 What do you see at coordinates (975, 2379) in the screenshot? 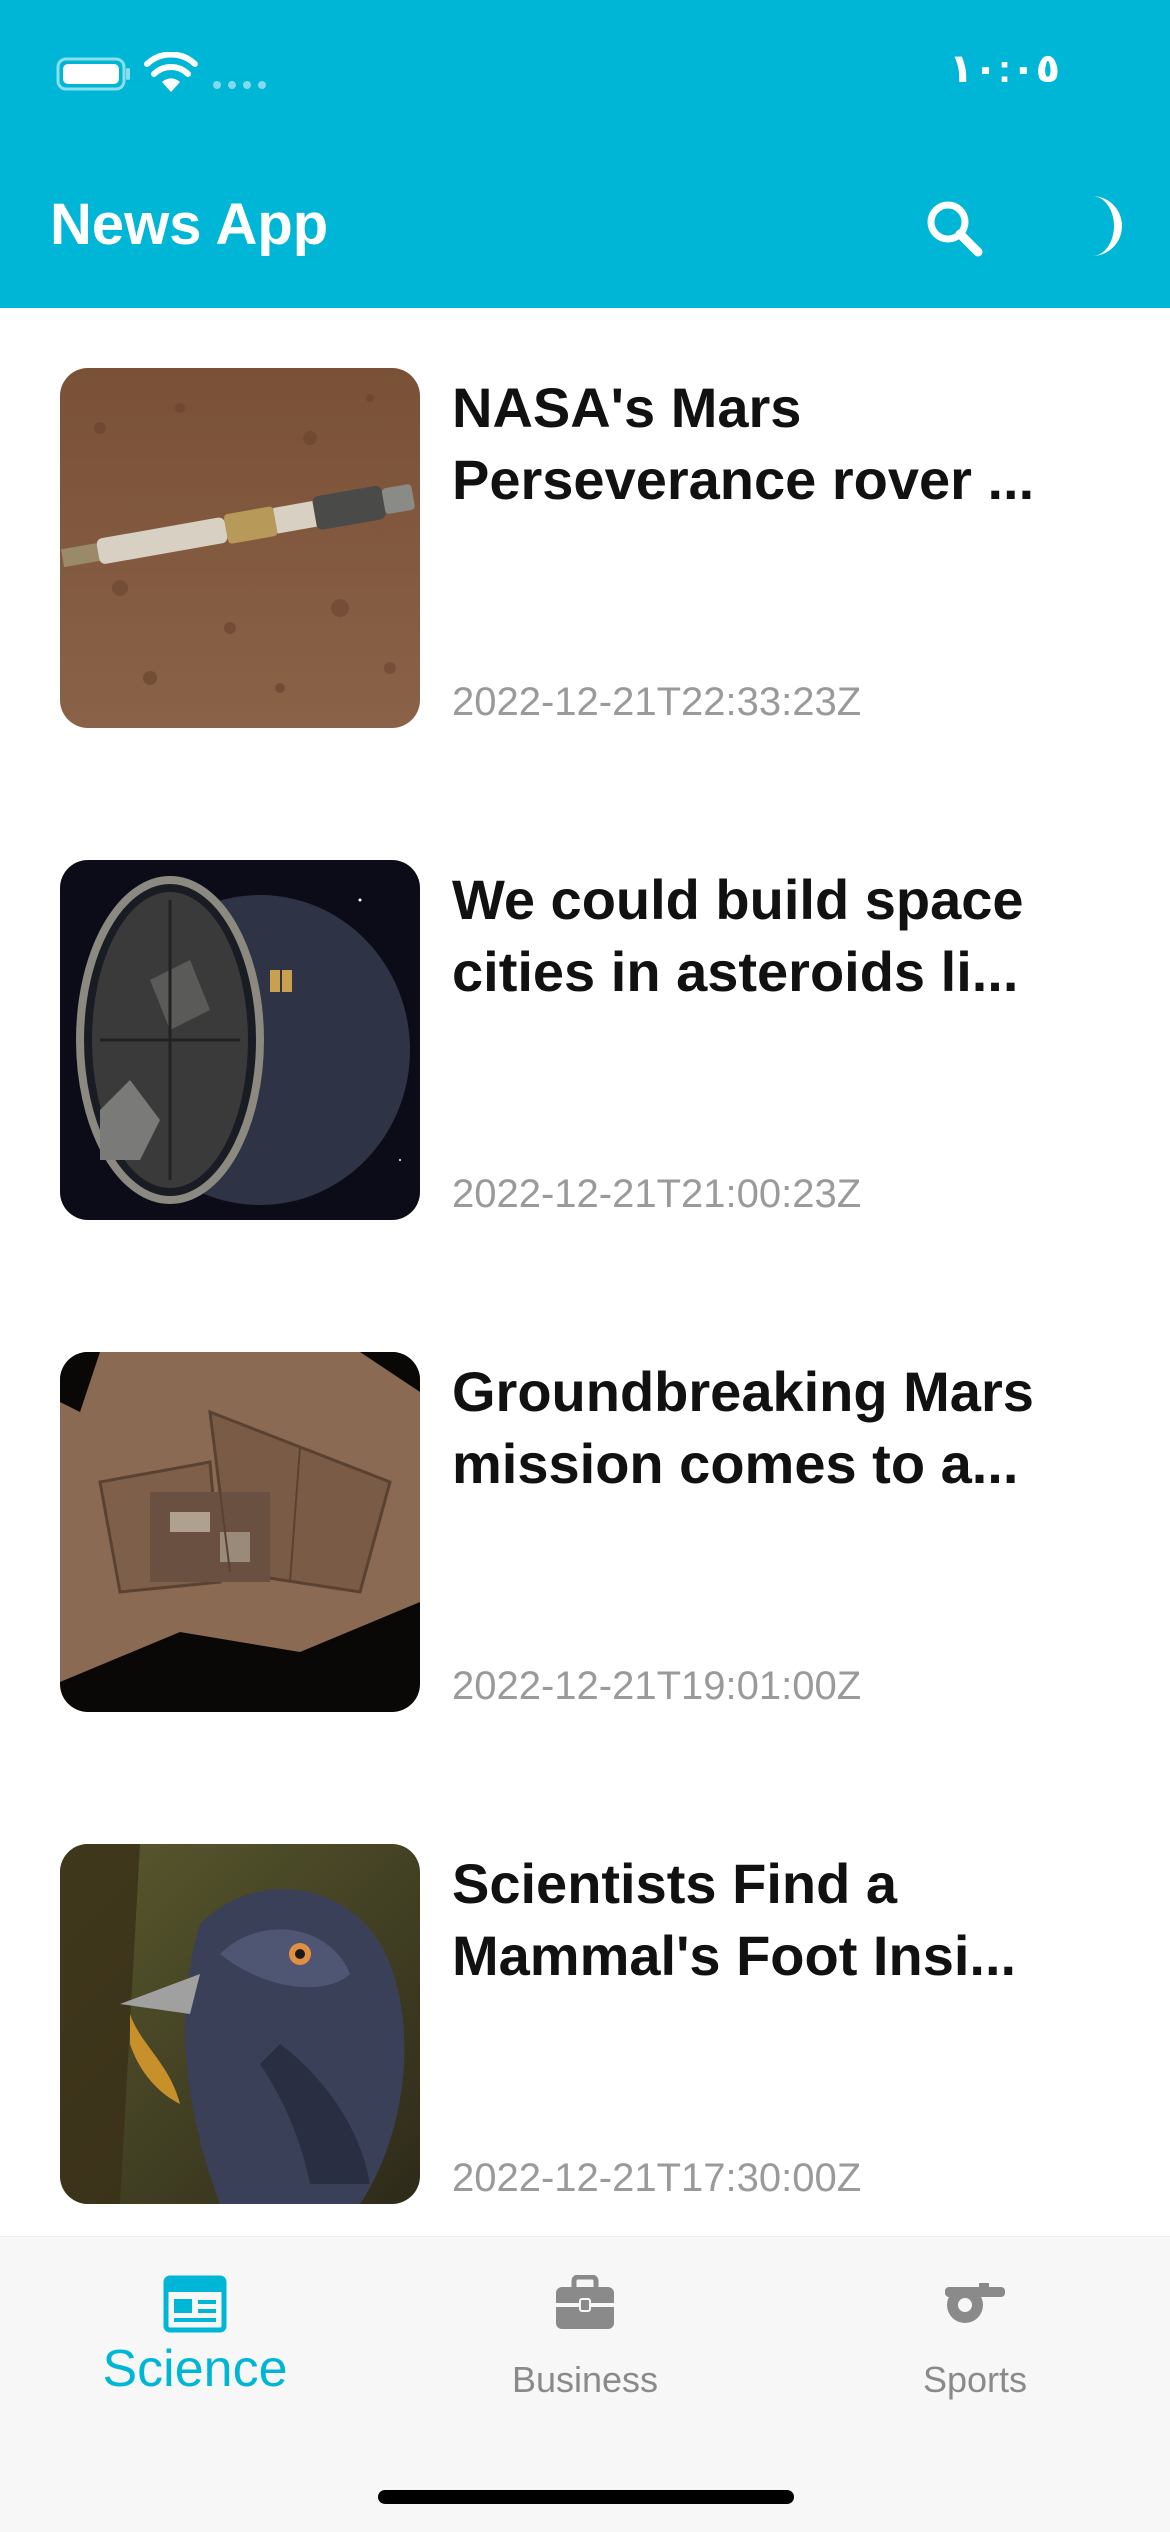
I see `tab-label: Sports` at bounding box center [975, 2379].